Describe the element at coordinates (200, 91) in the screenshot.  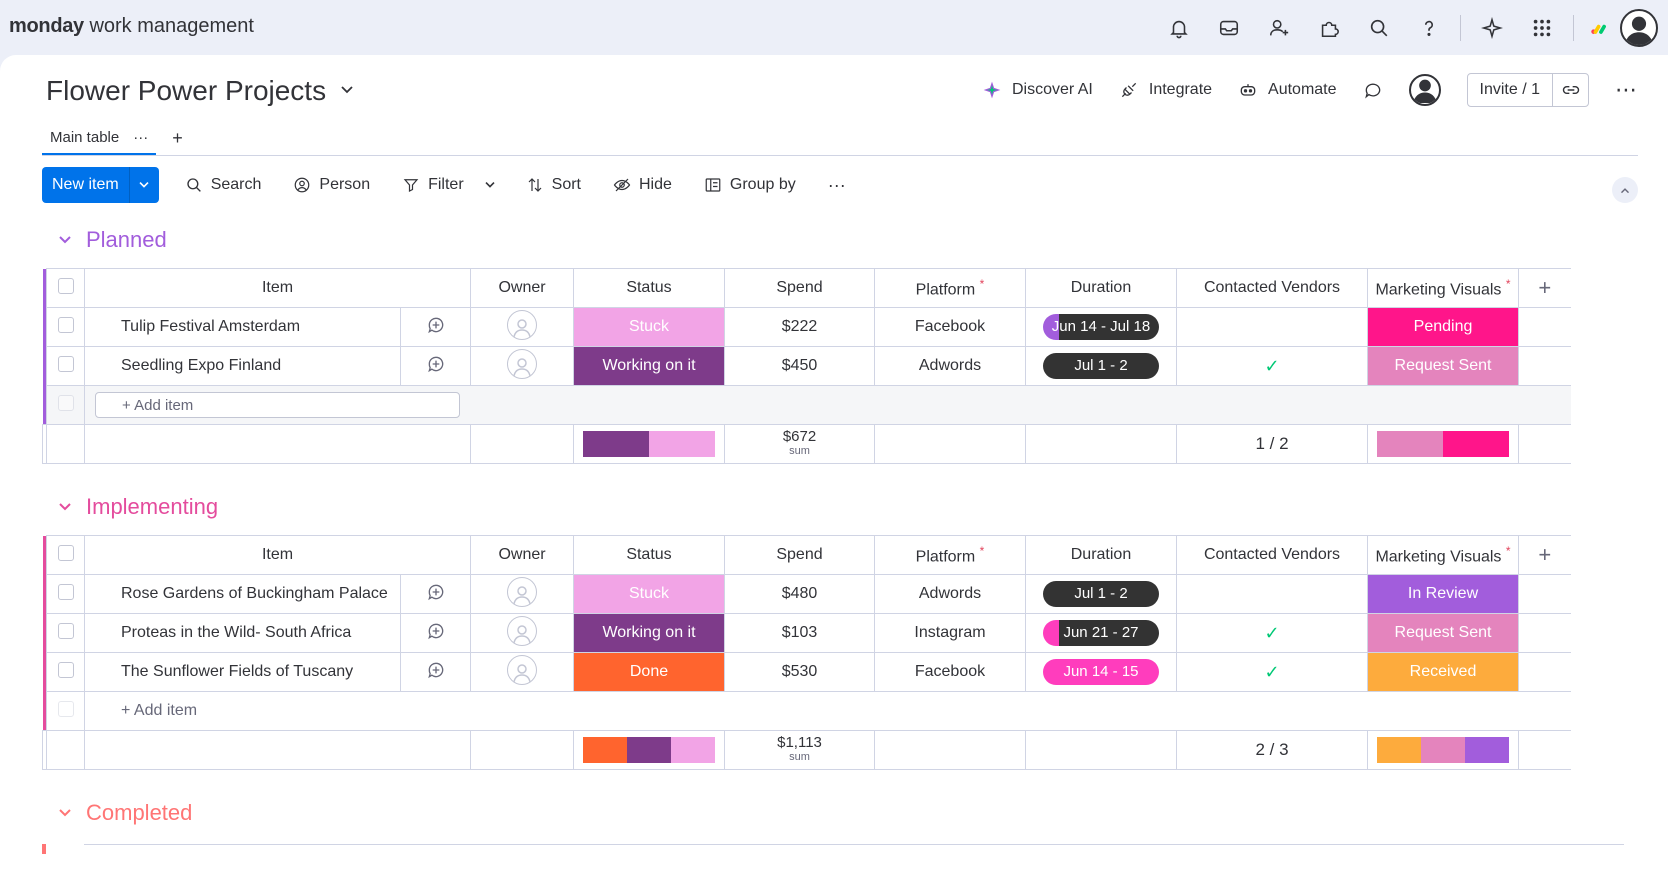
I see `board-title: Flower Power Projects` at that location.